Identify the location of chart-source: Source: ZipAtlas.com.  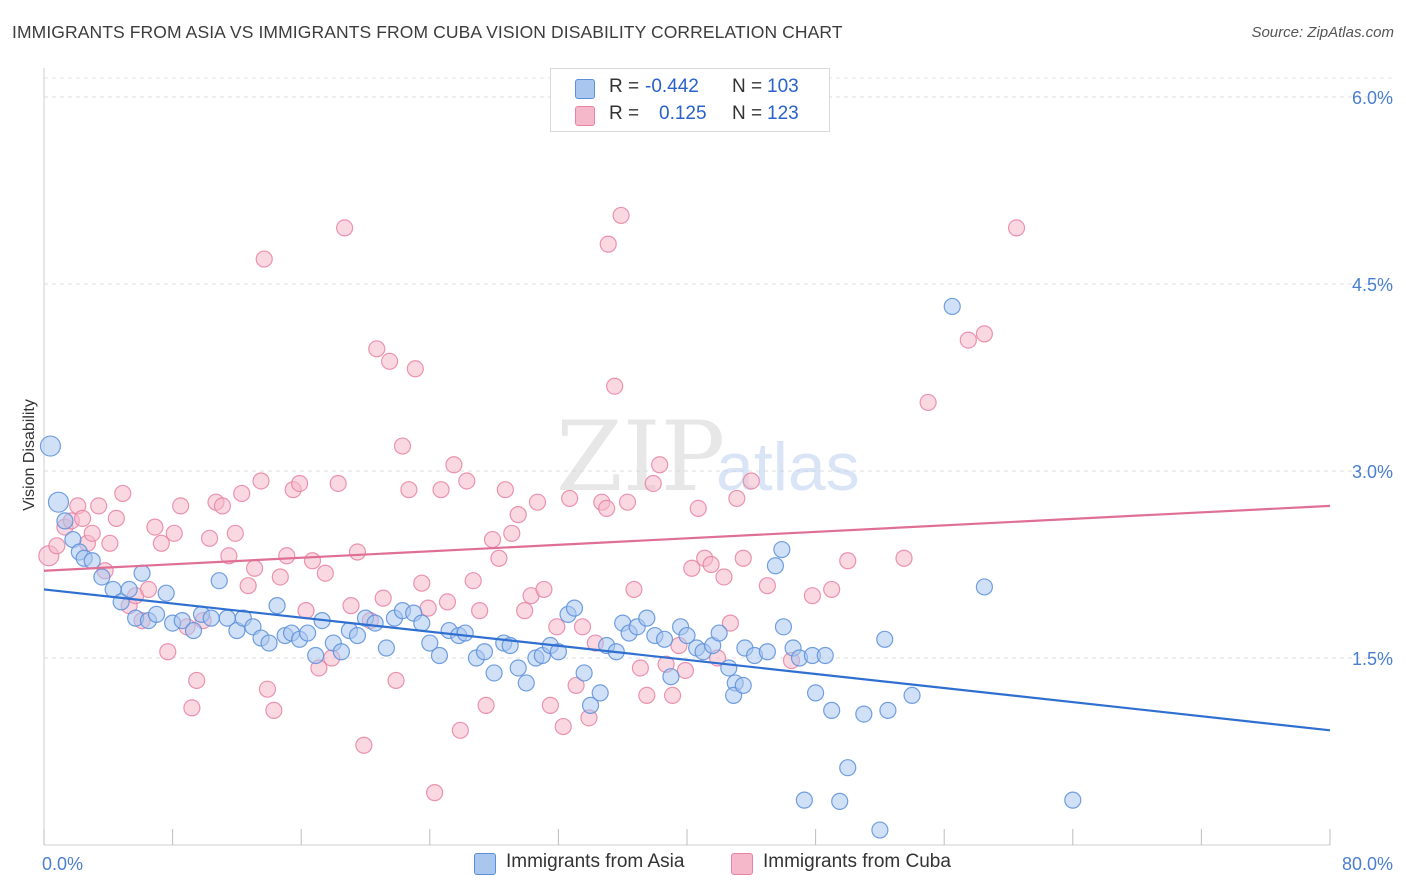
(1322, 32).